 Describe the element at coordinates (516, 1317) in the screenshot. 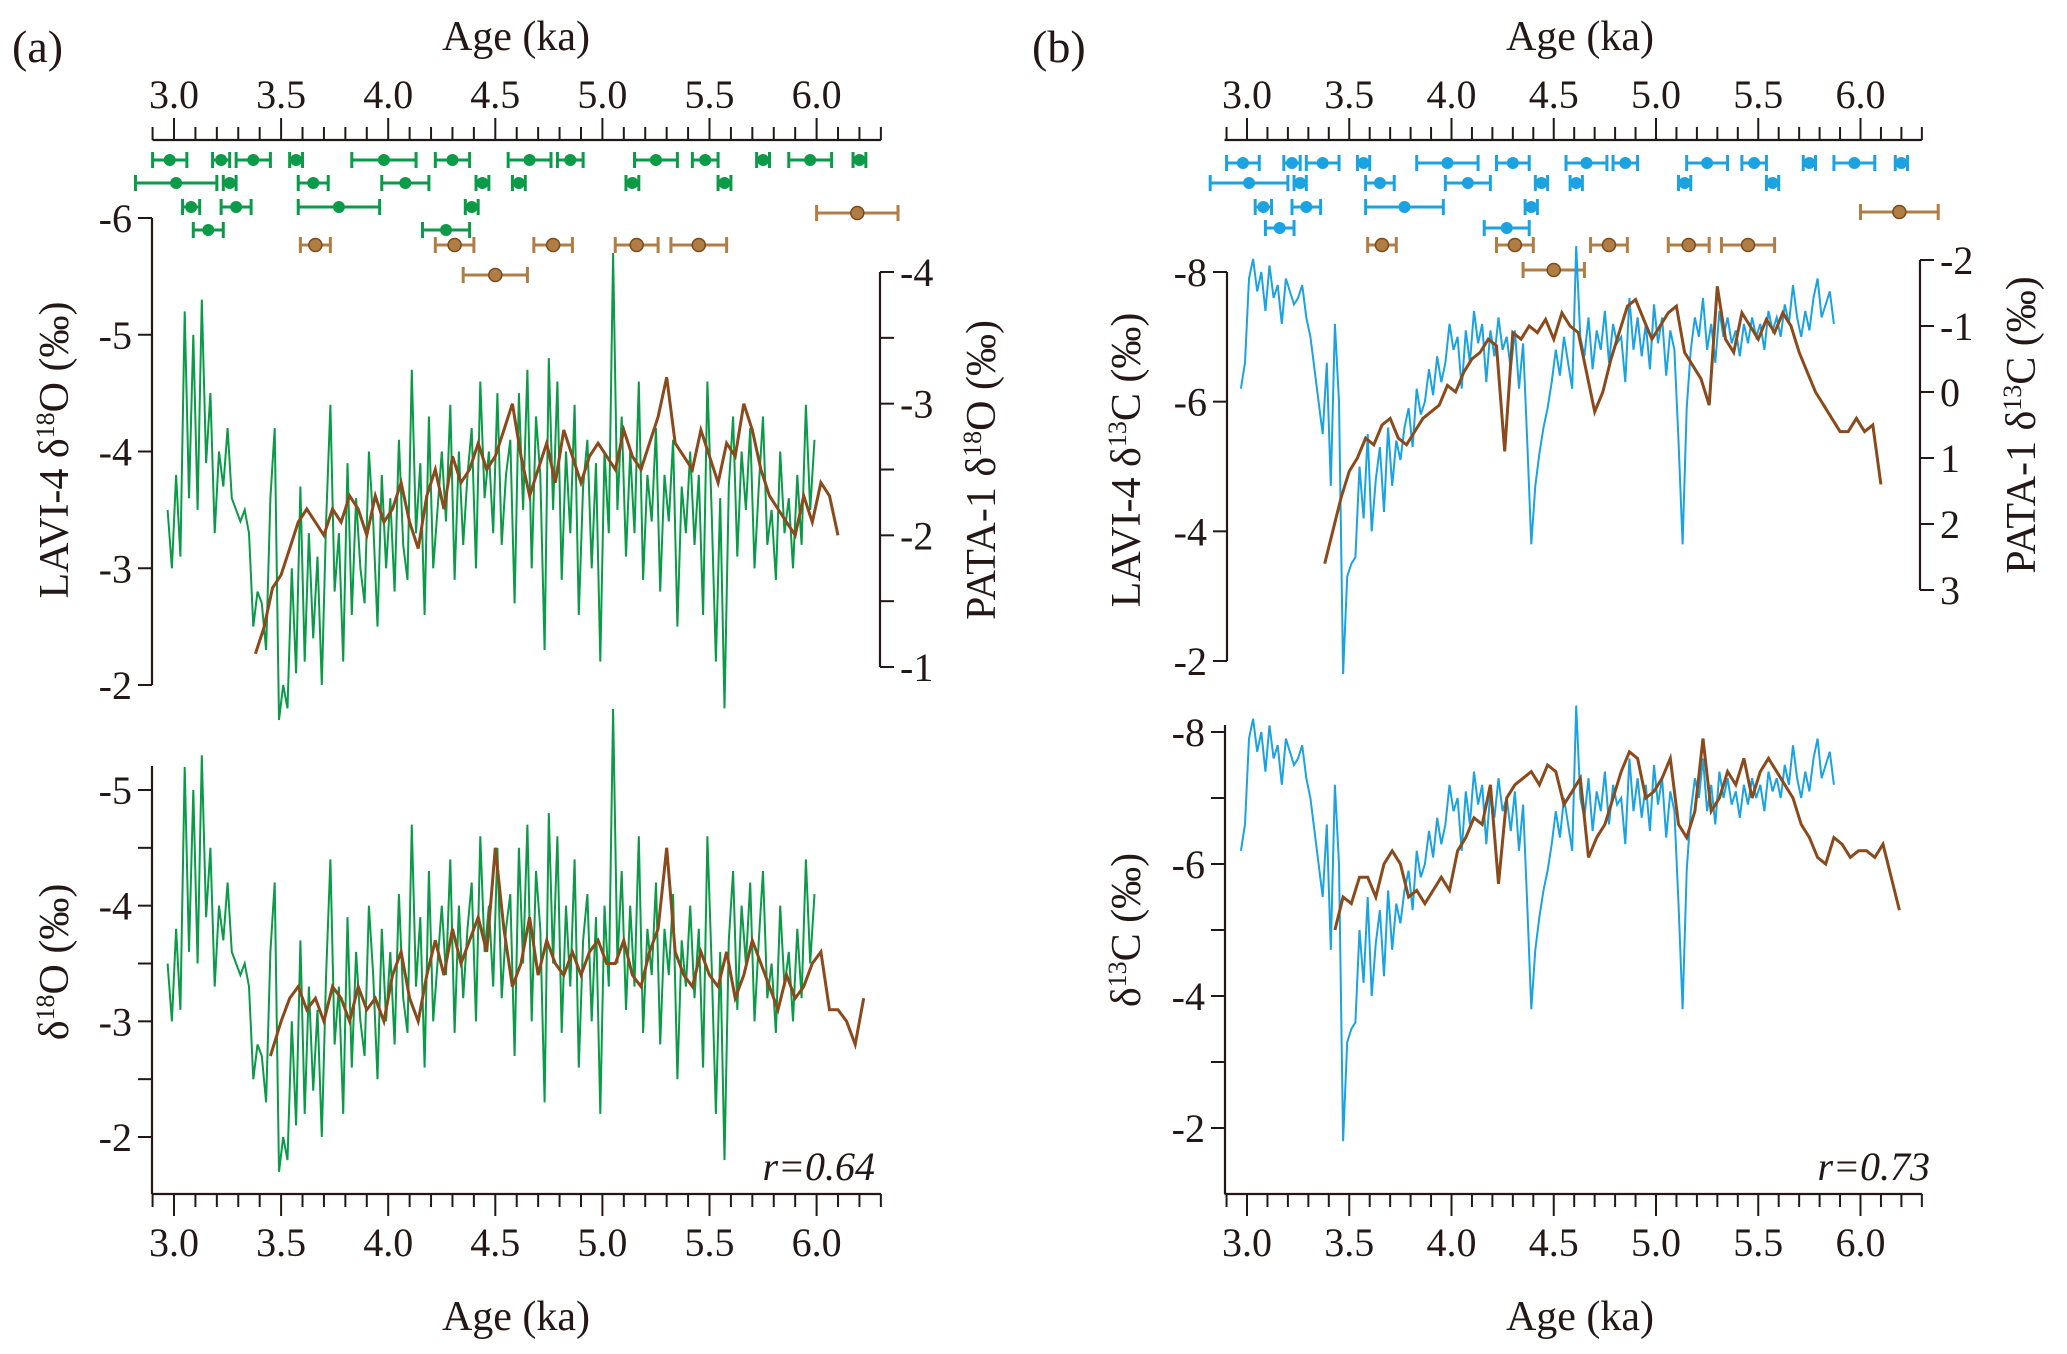

I see `bottom-xaxis-title-a: Age (ka)` at that location.